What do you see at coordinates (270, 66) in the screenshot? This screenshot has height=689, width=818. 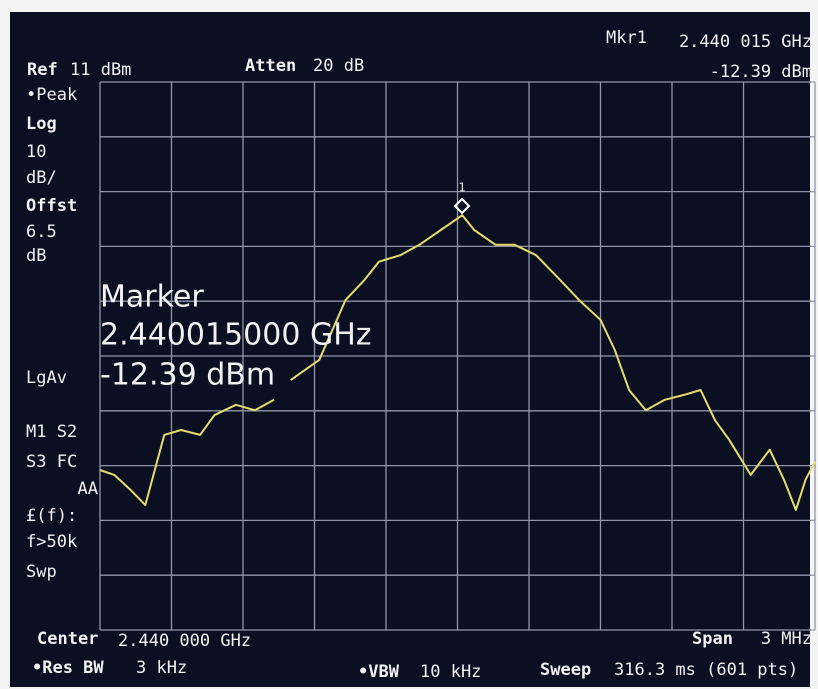 I see `atten-label: Atten` at bounding box center [270, 66].